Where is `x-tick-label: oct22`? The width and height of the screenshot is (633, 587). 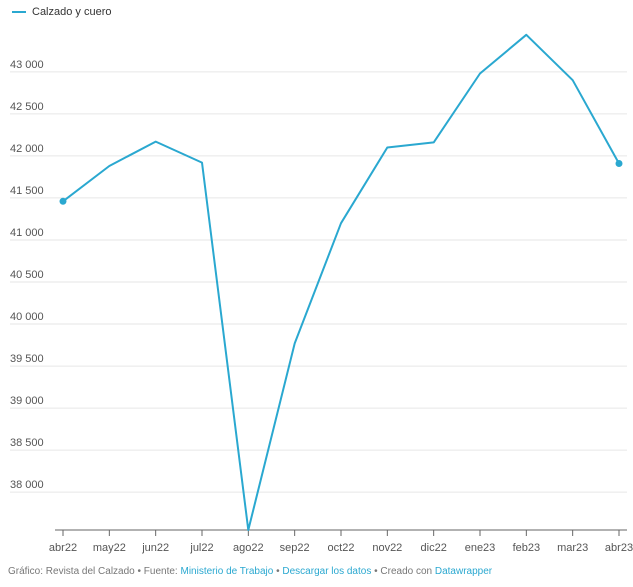 x-tick-label: oct22 is located at coordinates (341, 548).